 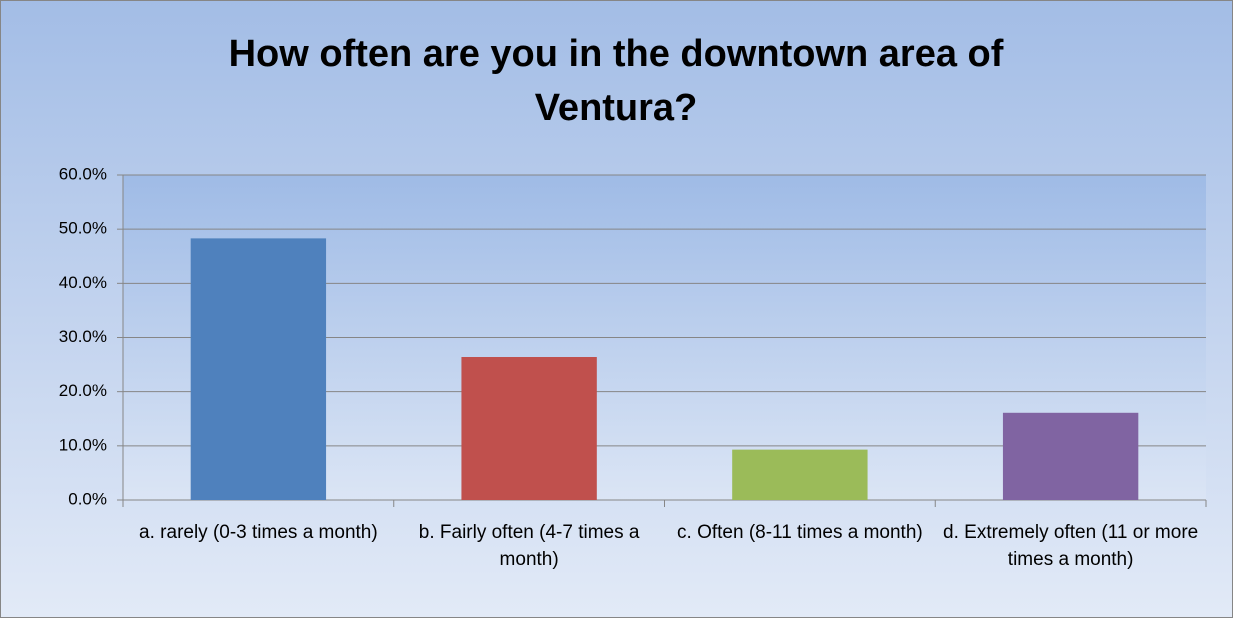 What do you see at coordinates (83, 444) in the screenshot?
I see `y-tick-label: 10.0%` at bounding box center [83, 444].